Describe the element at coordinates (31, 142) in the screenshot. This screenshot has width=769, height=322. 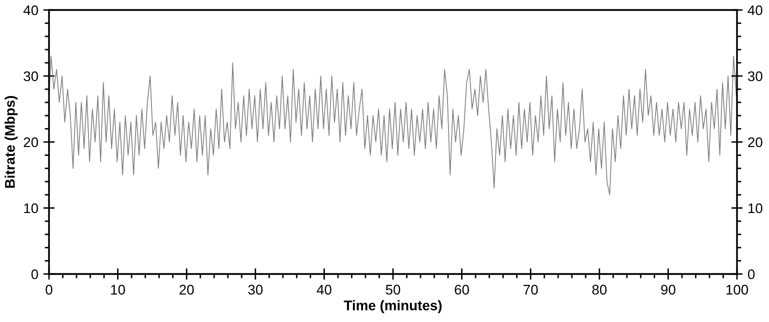
I see `y-tick-label: 20` at that location.